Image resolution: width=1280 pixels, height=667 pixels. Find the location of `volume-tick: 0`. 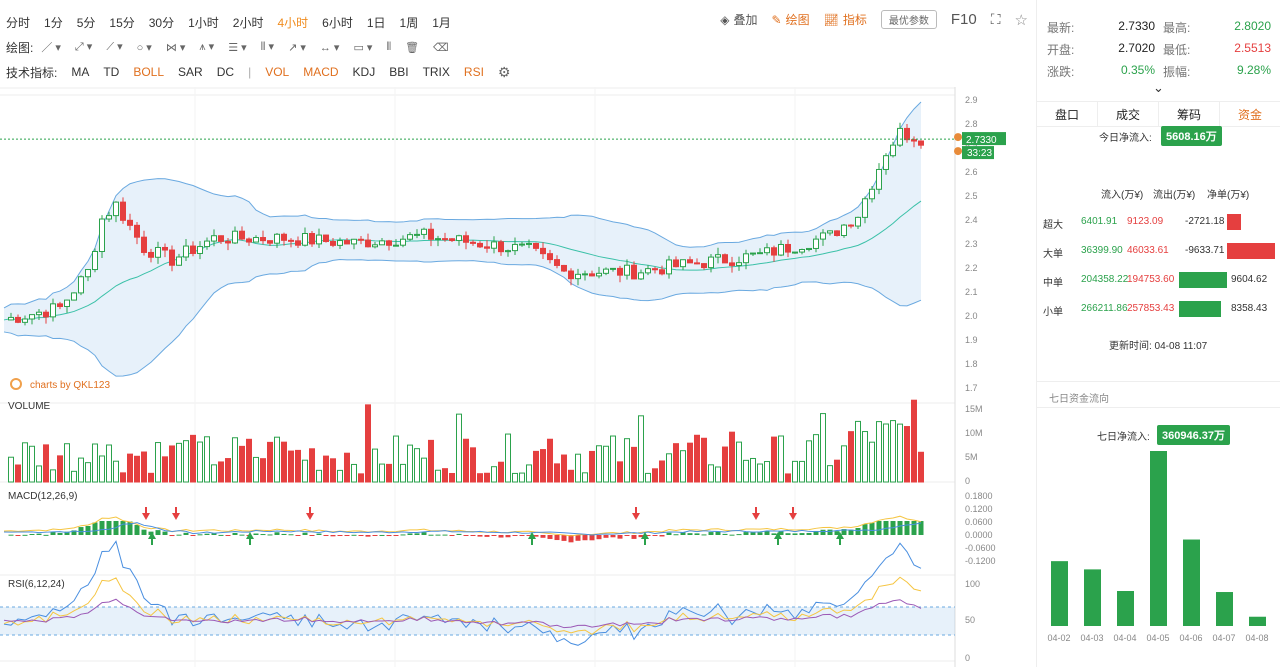

volume-tick: 0 is located at coordinates (967, 481).